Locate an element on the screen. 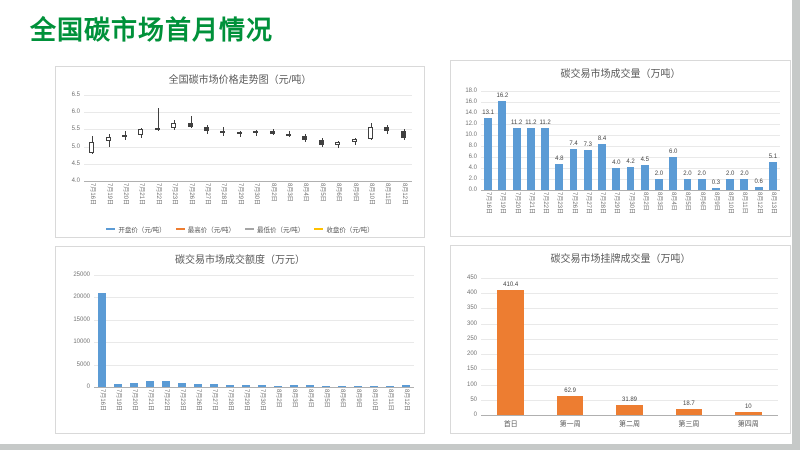 Image resolution: width=800 pixels, height=450 pixels. y-axis-tick-label: 400 is located at coordinates (471, 293).